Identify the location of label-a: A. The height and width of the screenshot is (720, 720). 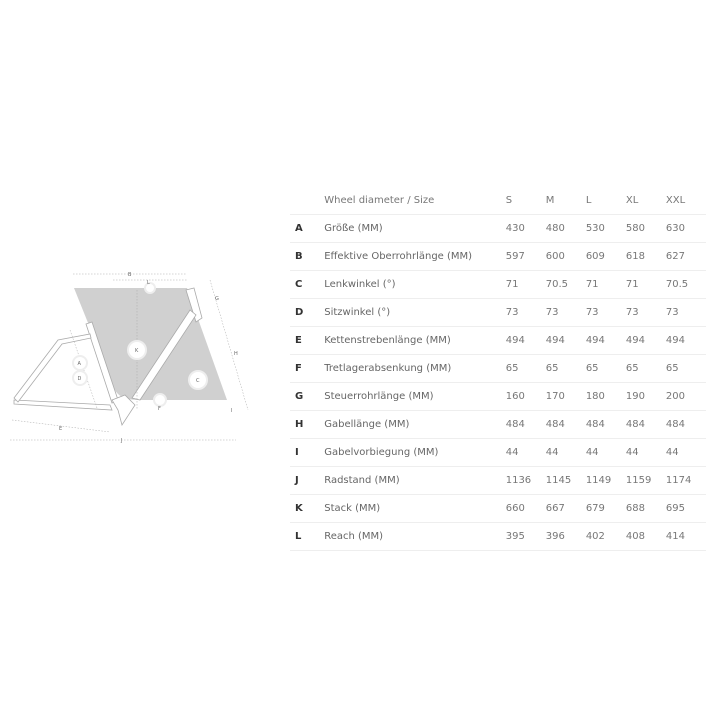
(80, 364).